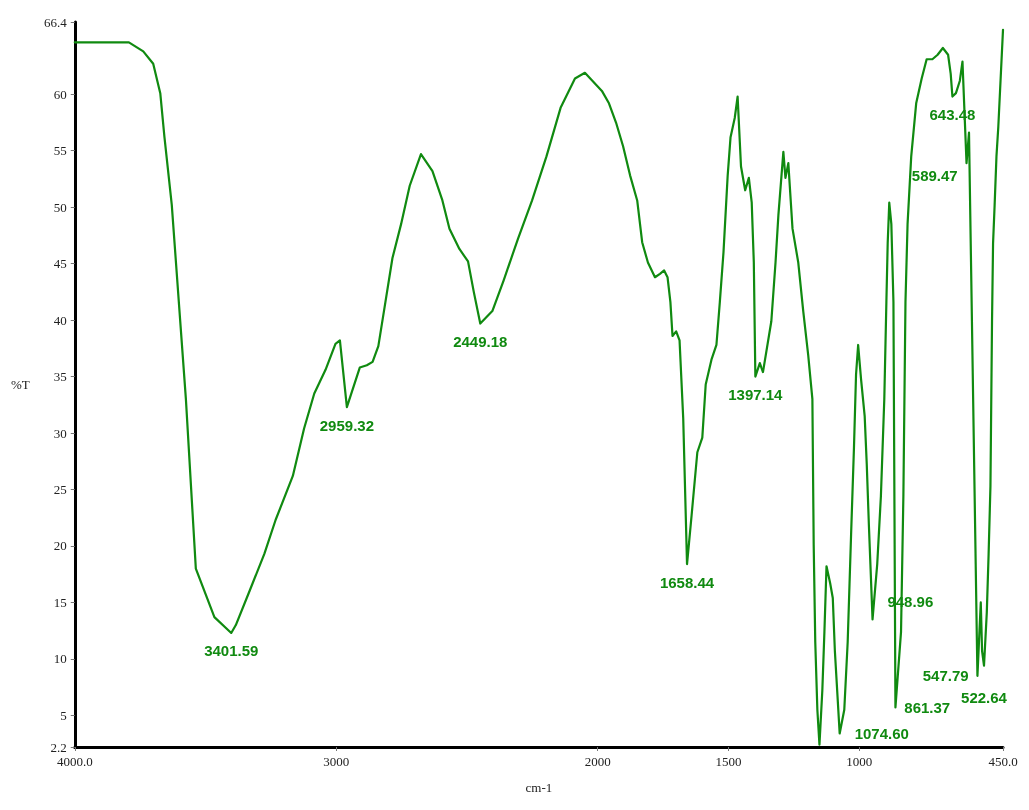 This screenshot has height=810, width=1029. Describe the element at coordinates (60, 546) in the screenshot. I see `y-tick-label: 20` at that location.